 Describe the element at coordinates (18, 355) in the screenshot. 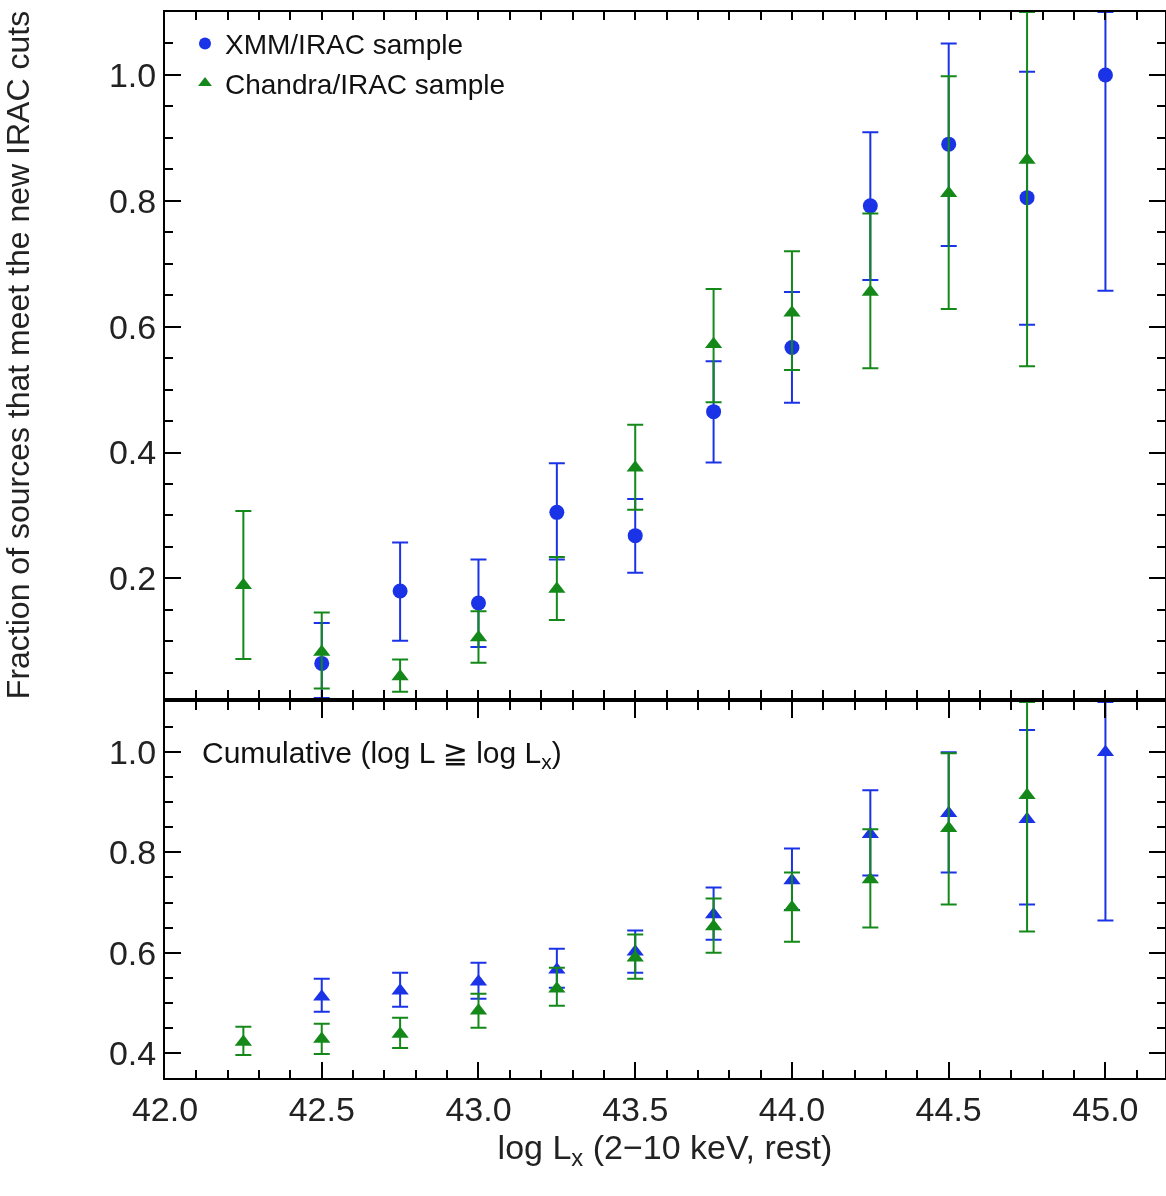

I see `y-axis-title: Fraction of sources that meet the new IRAC cuts` at that location.